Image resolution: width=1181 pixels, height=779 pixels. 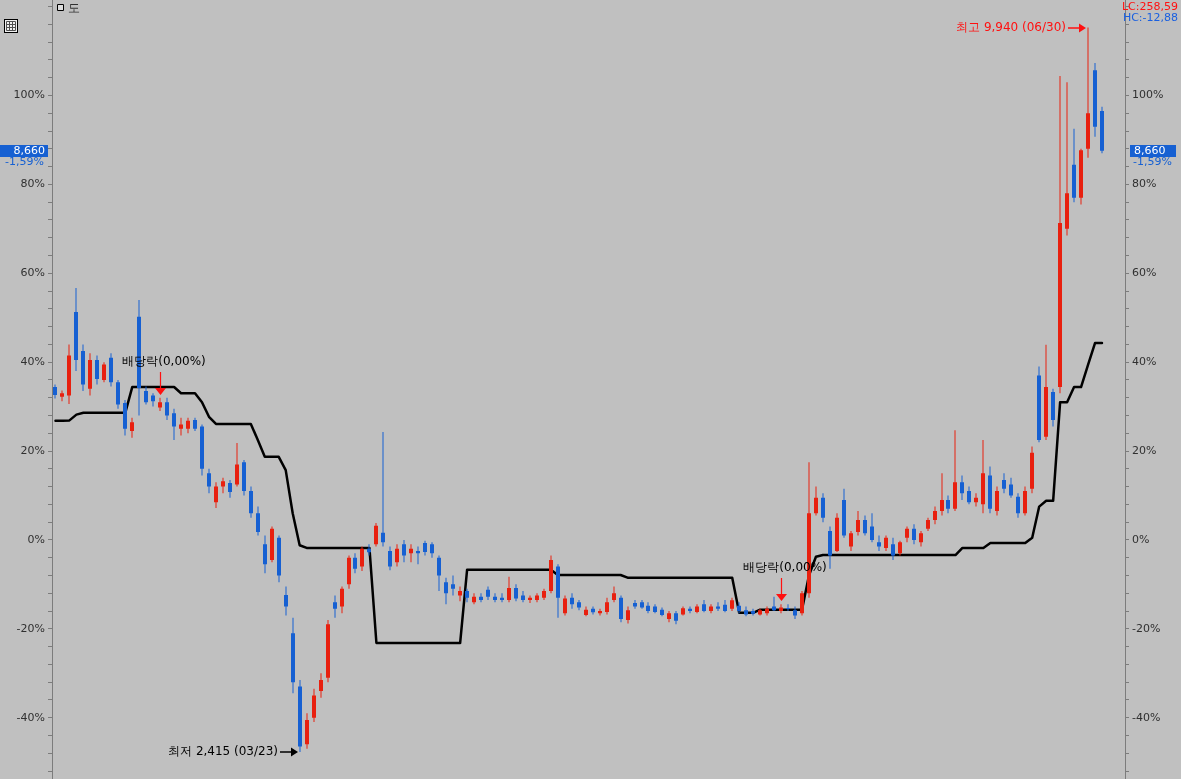 What do you see at coordinates (30, 717) in the screenshot?
I see `y-tick-label: -40%` at bounding box center [30, 717].